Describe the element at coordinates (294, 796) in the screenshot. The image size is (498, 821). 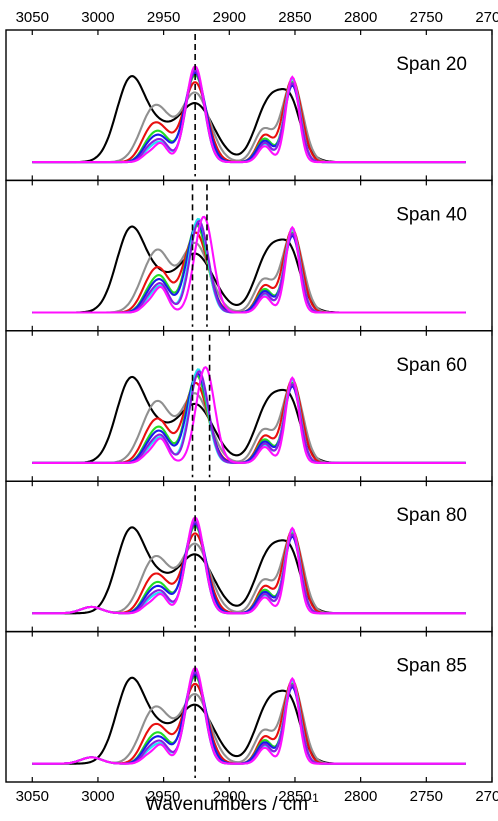
I see `x-tick-label-bottom: 2850` at that location.